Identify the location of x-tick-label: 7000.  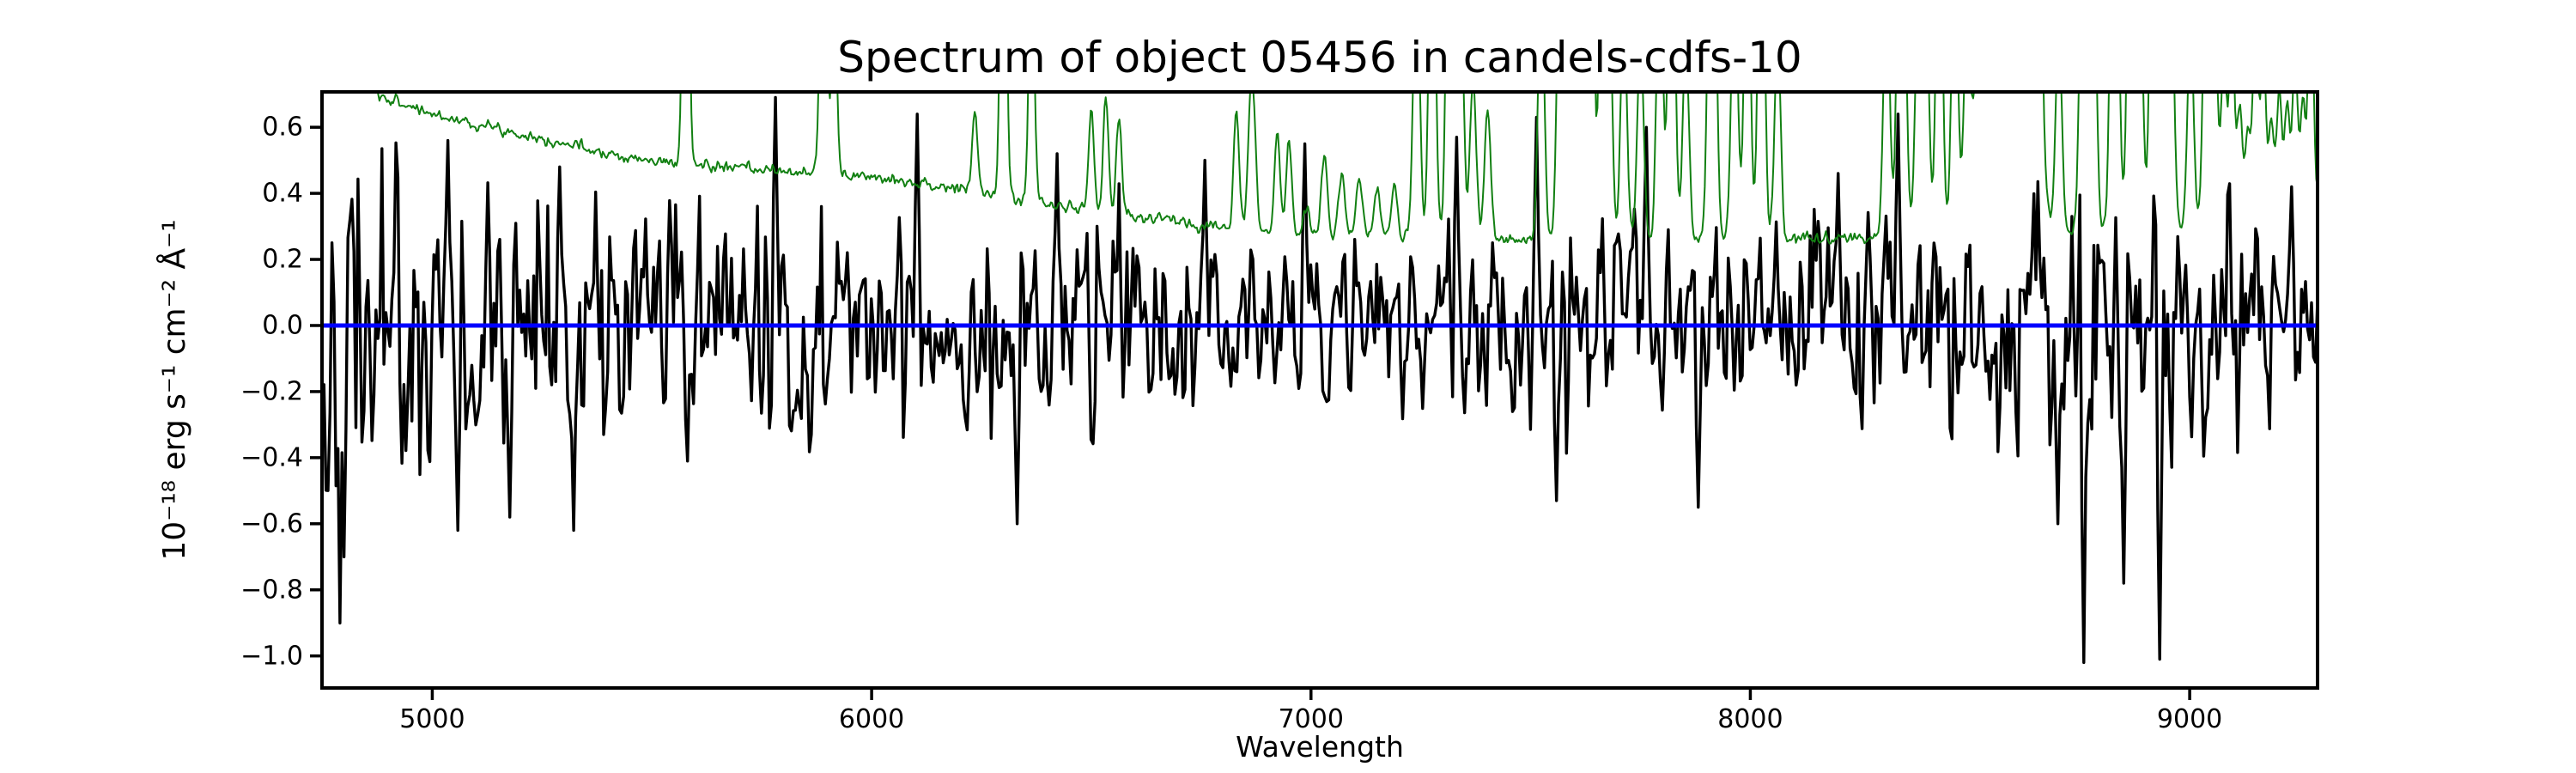
(1311, 719).